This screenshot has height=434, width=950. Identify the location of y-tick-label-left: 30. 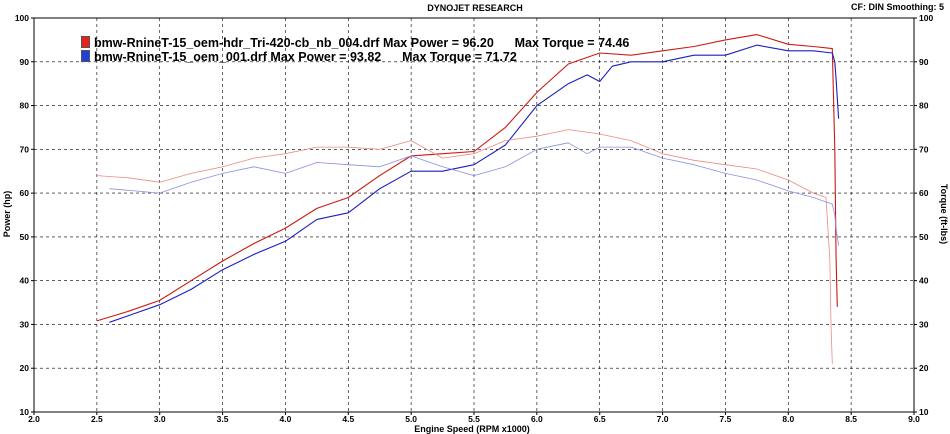
(25, 324).